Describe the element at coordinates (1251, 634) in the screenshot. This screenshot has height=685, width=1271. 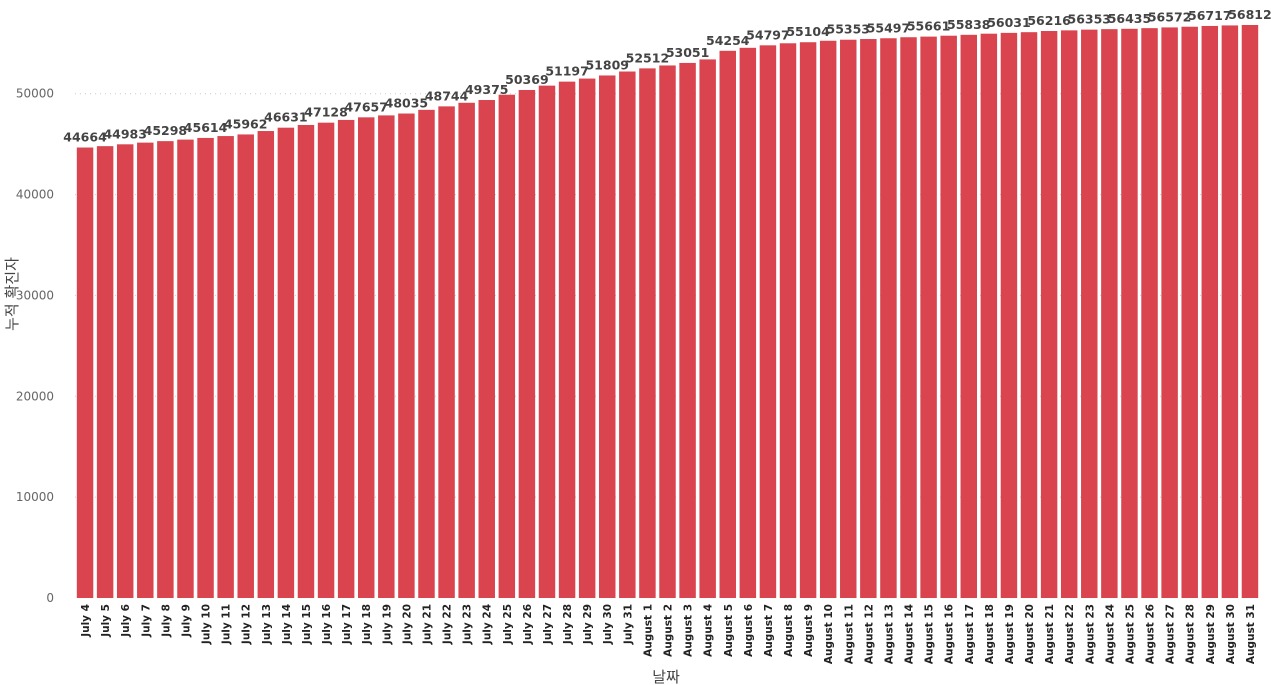
I see `x-tick-label: August 31` at that location.